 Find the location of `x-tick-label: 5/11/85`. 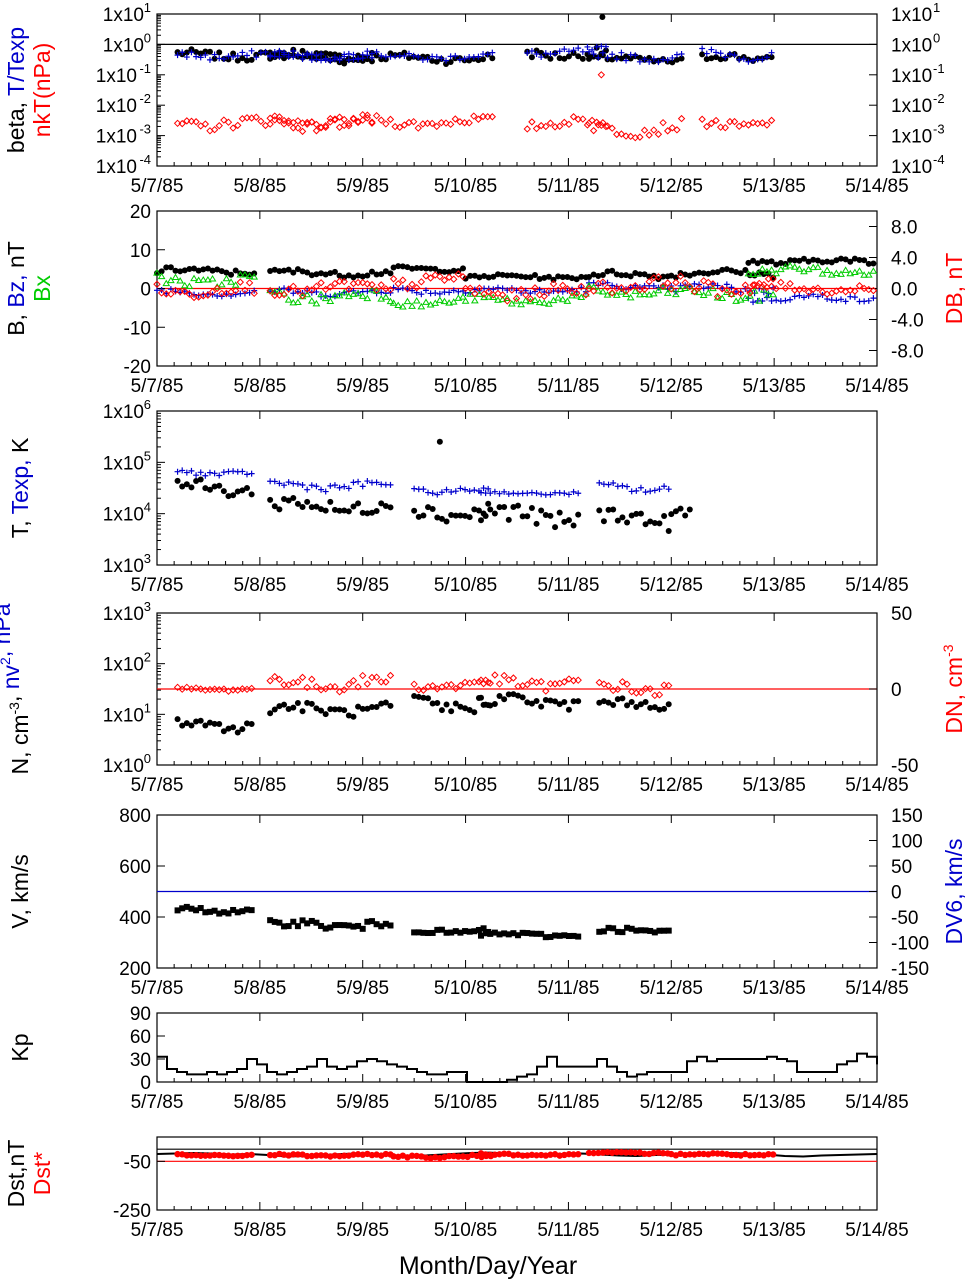

x-tick-label: 5/11/85 is located at coordinates (568, 585).